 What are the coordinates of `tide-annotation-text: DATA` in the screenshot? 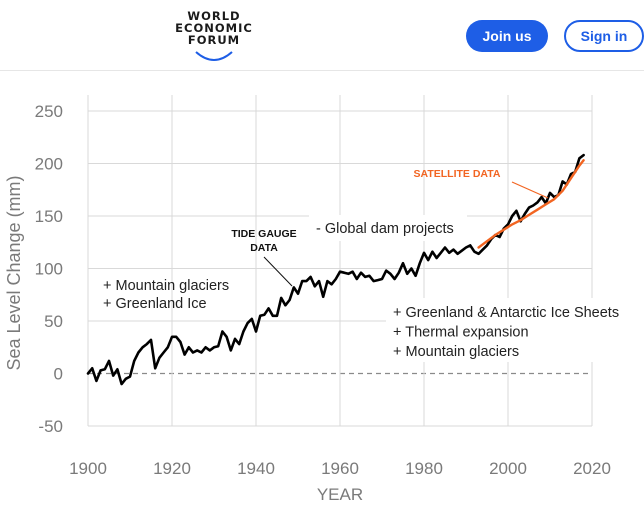 It's located at (264, 248).